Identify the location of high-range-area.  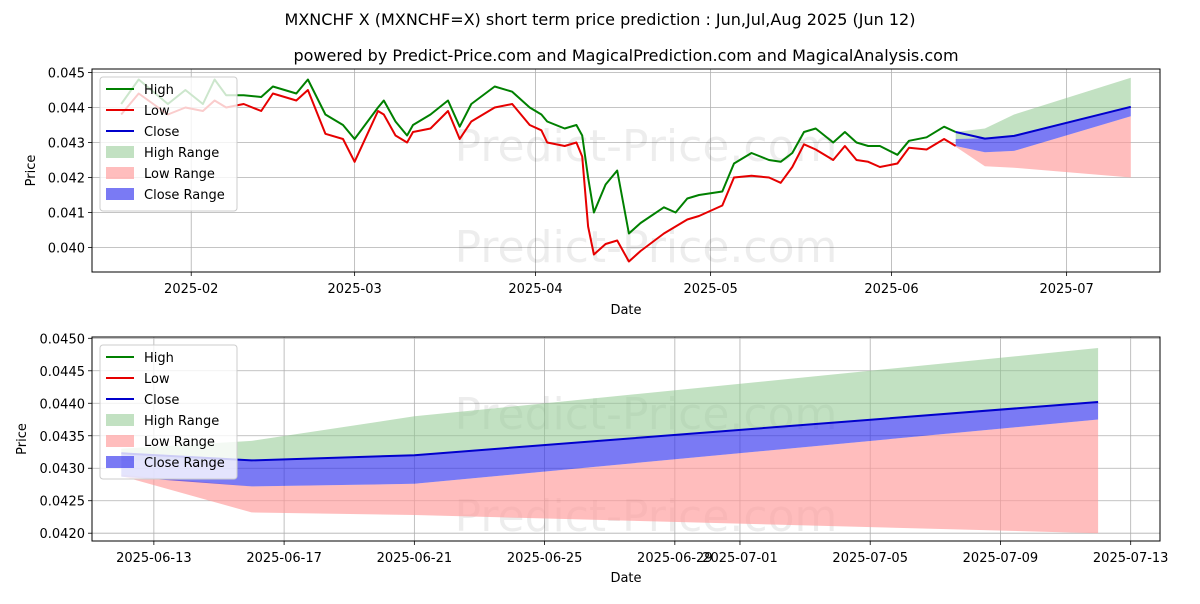
(1043, 108).